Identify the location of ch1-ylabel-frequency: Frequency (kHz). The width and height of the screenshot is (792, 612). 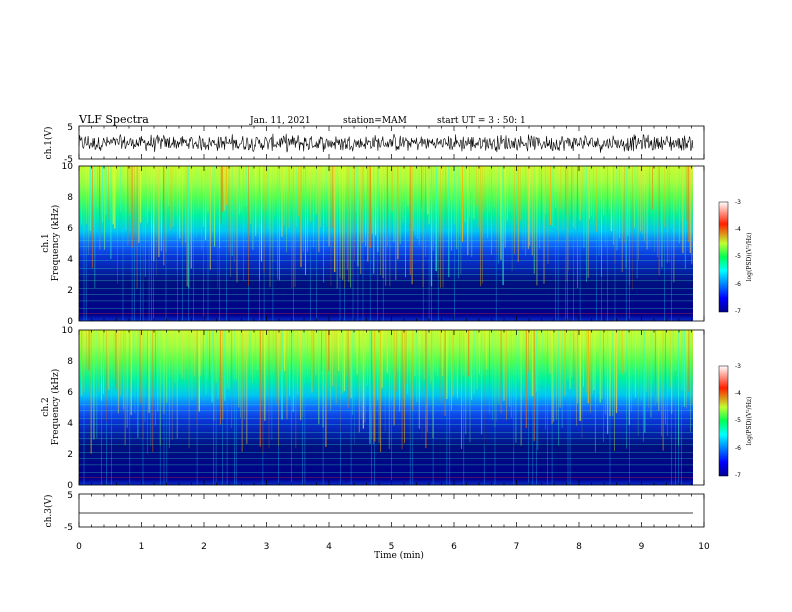
(55, 243).